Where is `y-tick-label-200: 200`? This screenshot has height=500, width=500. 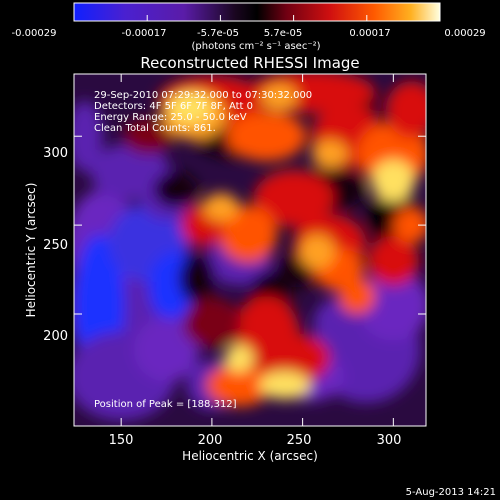
y-tick-label-200: 200 is located at coordinates (55, 336).